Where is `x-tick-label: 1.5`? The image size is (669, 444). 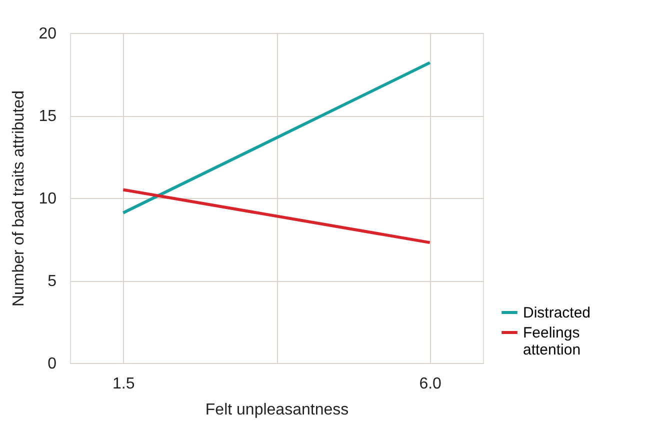
x-tick-label: 1.5 is located at coordinates (123, 384).